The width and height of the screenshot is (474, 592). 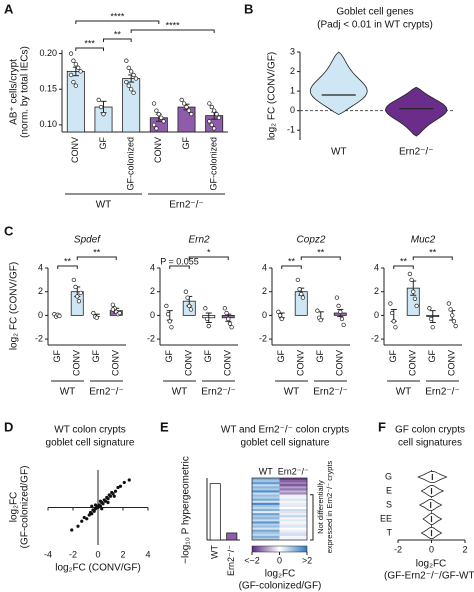 What do you see at coordinates (48, 554) in the screenshot?
I see `x-tick-label: -4` at bounding box center [48, 554].